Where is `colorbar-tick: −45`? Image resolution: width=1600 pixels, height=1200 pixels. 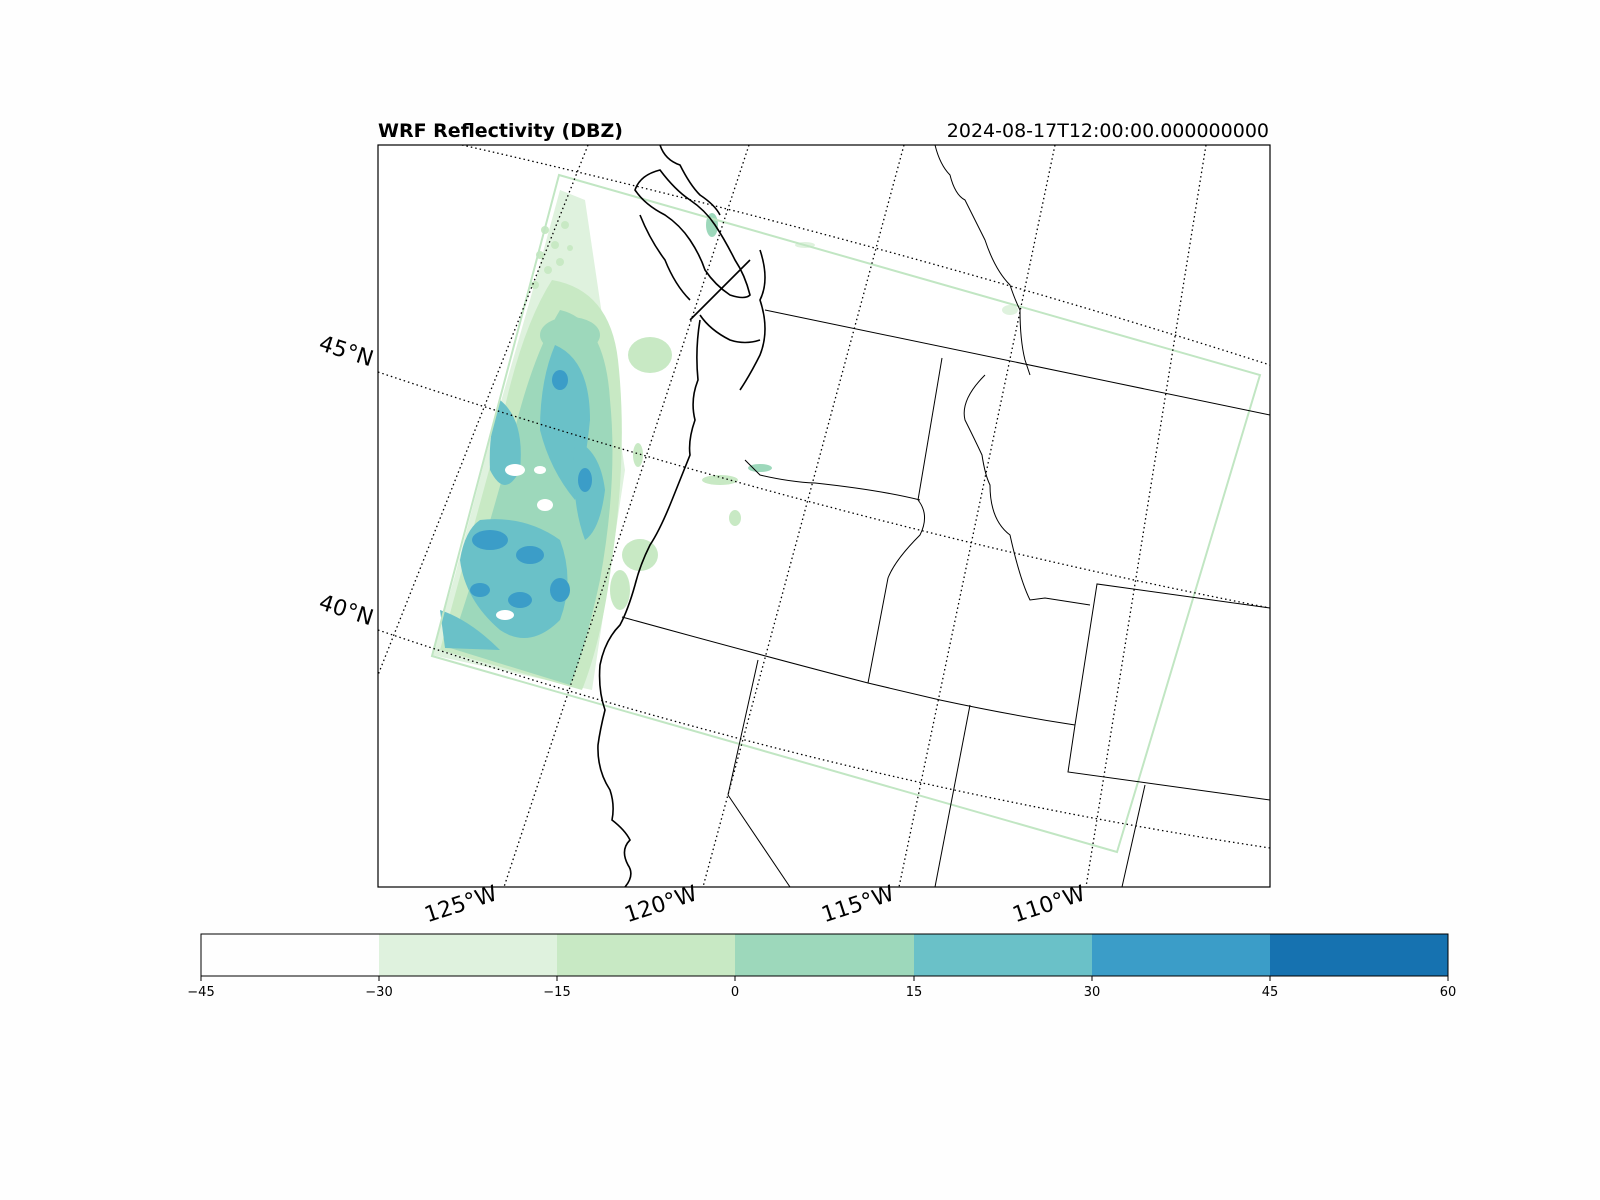 colorbar-tick: −45 is located at coordinates (200, 992).